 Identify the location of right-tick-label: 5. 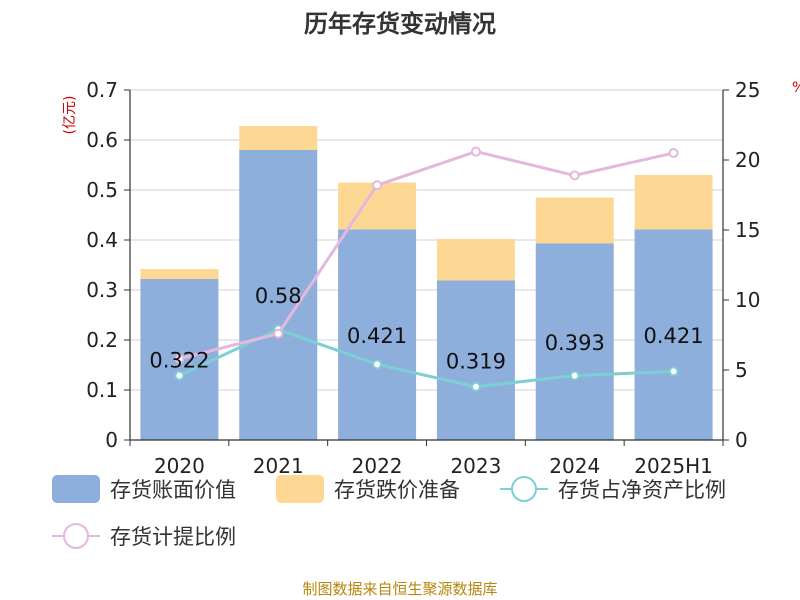
(741, 370).